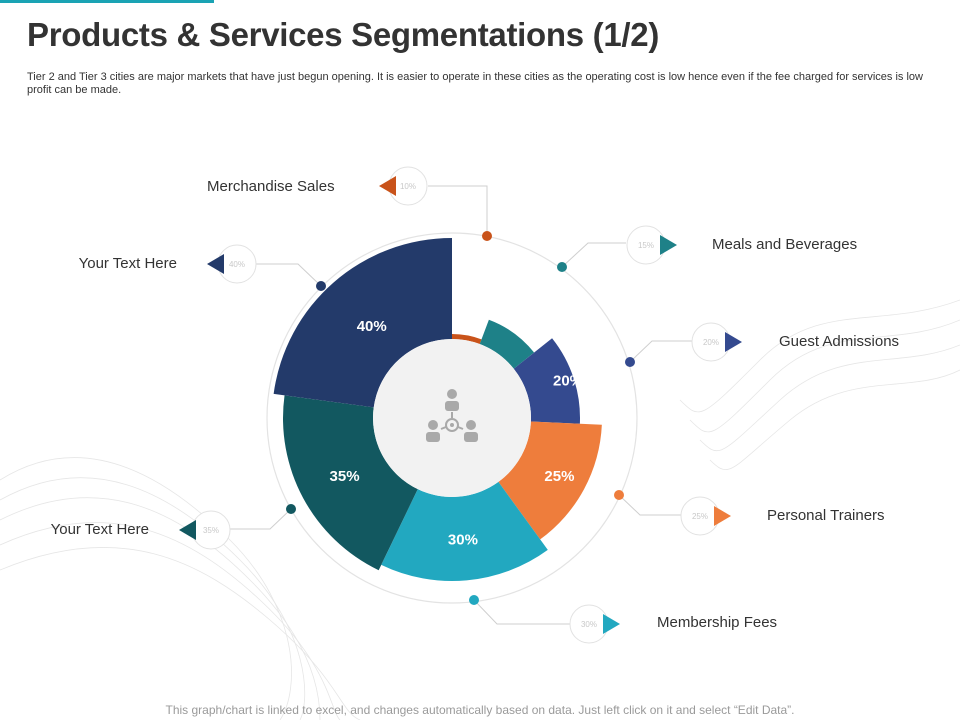 The width and height of the screenshot is (960, 720). I want to click on category-label-your-text-here-5: Your Text Here, so click(99, 529).